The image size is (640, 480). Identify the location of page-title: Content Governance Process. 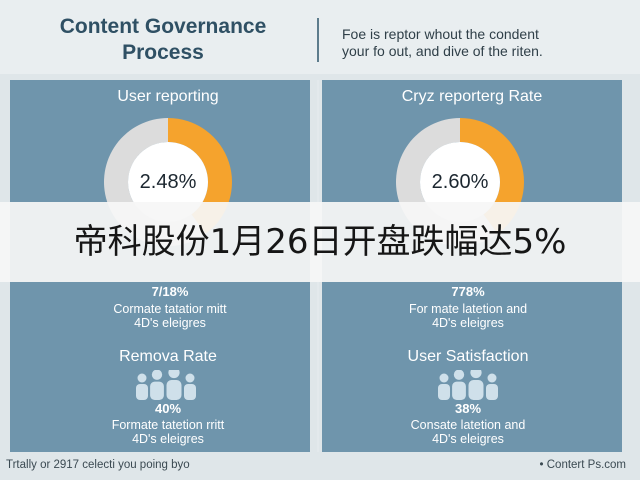
(163, 40).